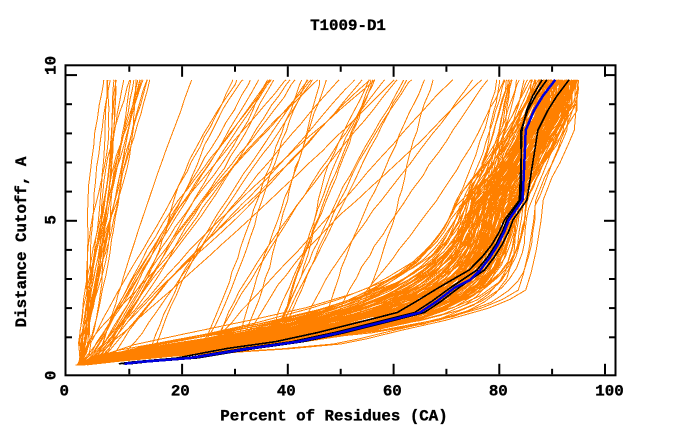  Describe the element at coordinates (498, 392) in the screenshot. I see `svg-text: 80` at that location.